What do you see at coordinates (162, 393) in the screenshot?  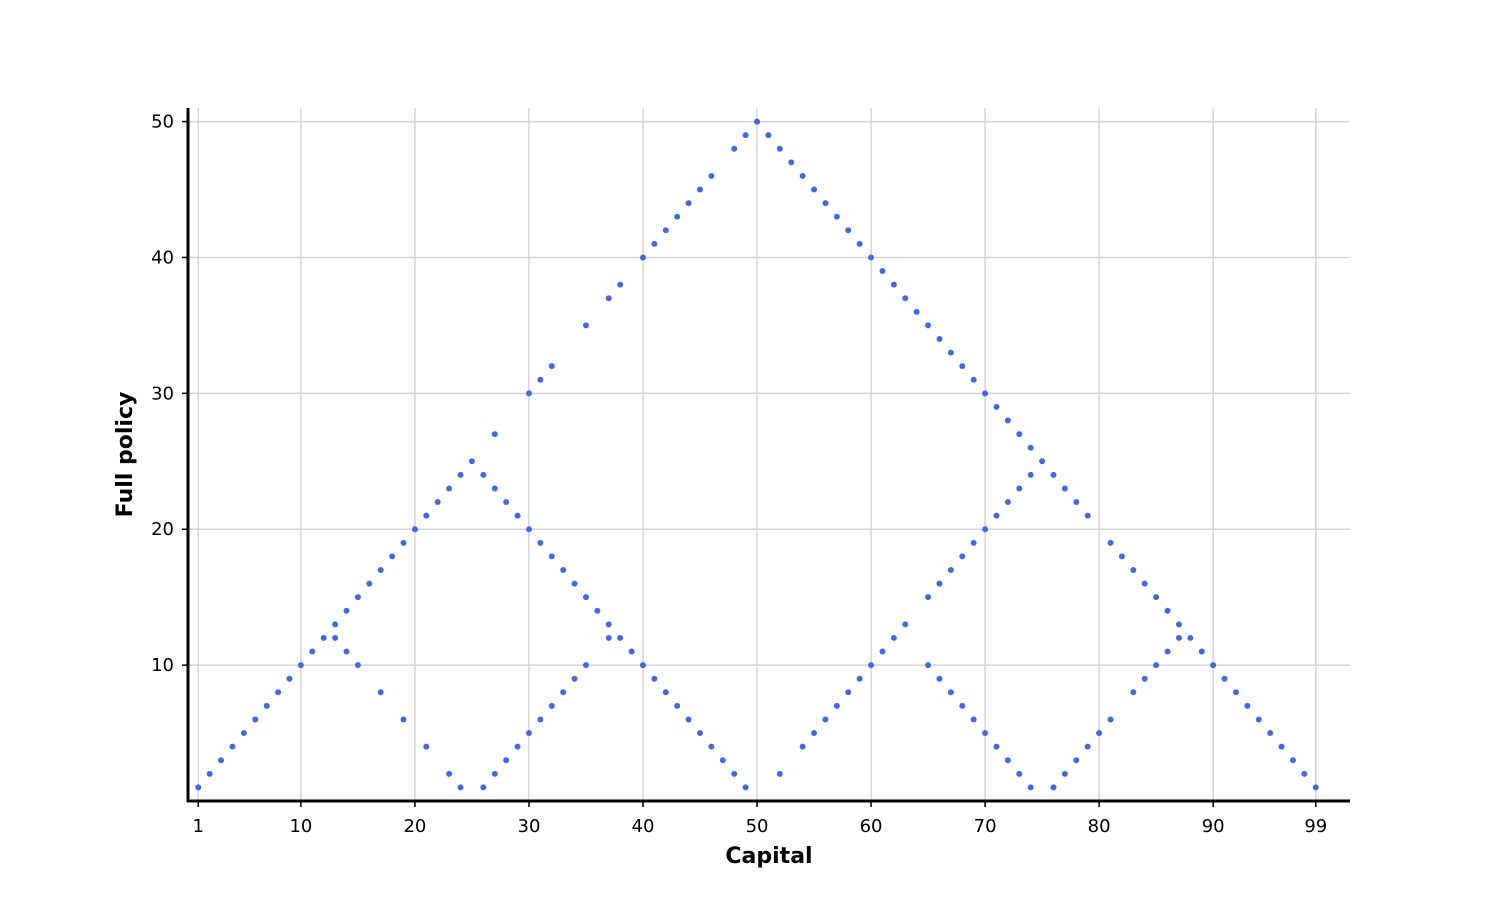 I see `y-tick-label: 30` at bounding box center [162, 393].